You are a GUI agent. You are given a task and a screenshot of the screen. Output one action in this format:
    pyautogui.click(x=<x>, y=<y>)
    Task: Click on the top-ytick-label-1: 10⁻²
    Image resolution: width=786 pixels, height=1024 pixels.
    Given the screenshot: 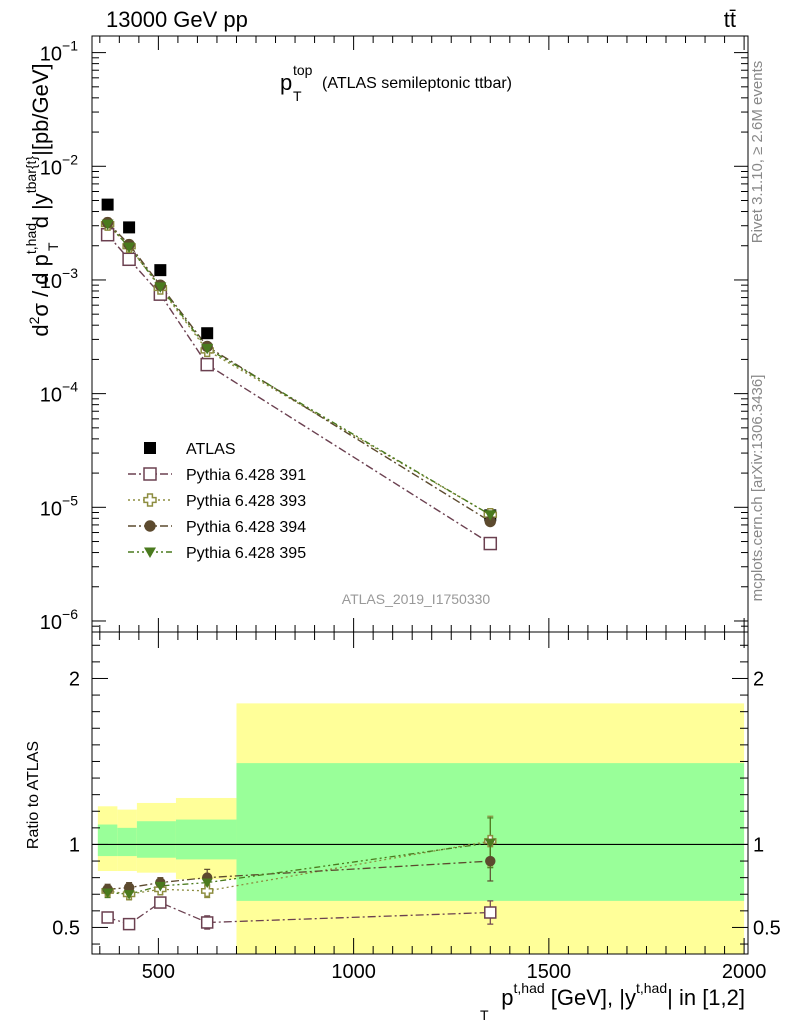 What is the action you would take?
    pyautogui.click(x=59, y=165)
    